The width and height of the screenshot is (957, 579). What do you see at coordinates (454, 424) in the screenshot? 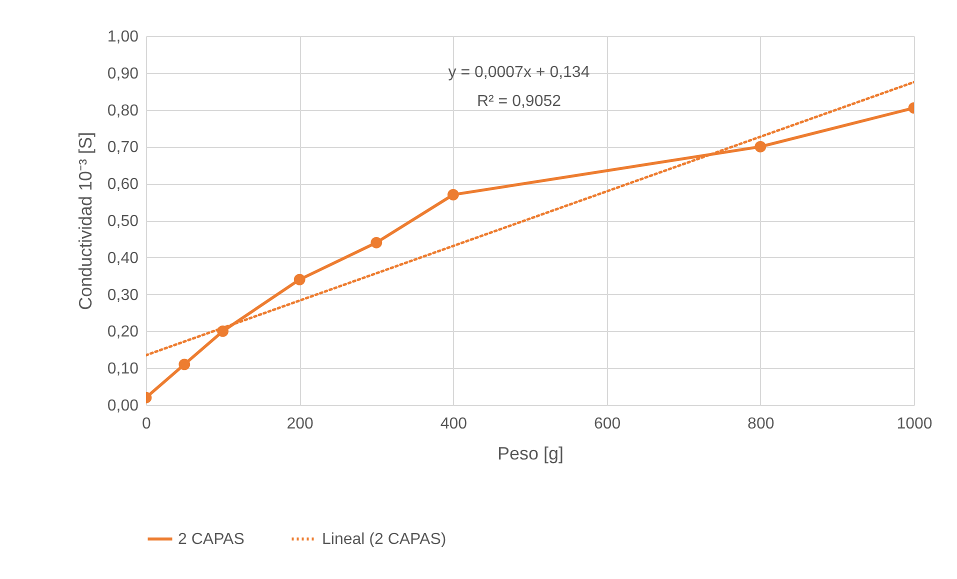
I see `x-tick-label: 400` at bounding box center [454, 424].